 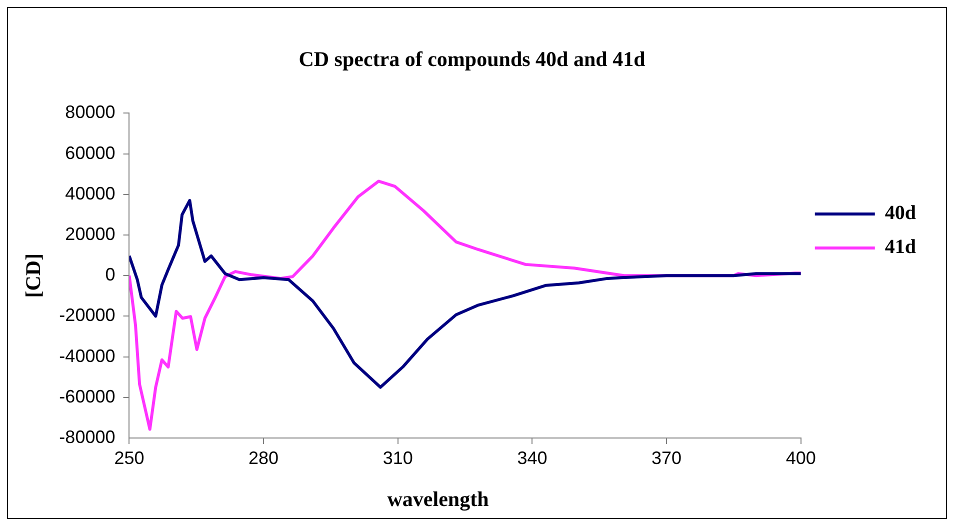 What do you see at coordinates (87, 356) in the screenshot?
I see `y-tick-label: -40000` at bounding box center [87, 356].